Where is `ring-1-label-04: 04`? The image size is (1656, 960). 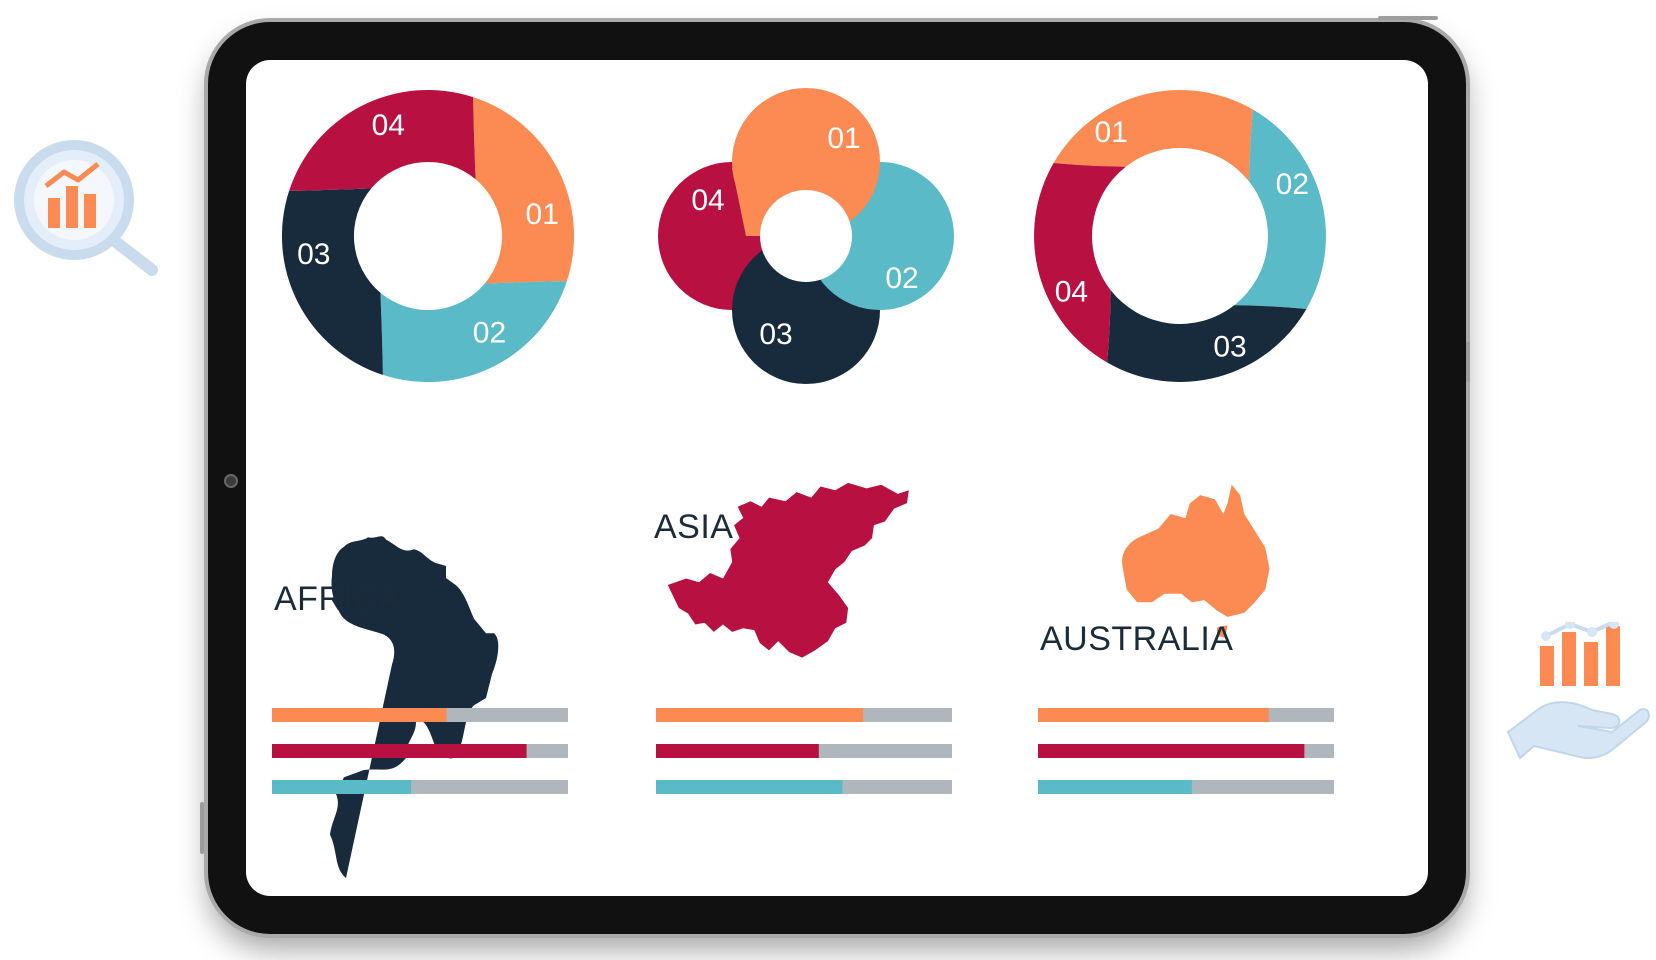 ring-1-label-04: 04 is located at coordinates (388, 125).